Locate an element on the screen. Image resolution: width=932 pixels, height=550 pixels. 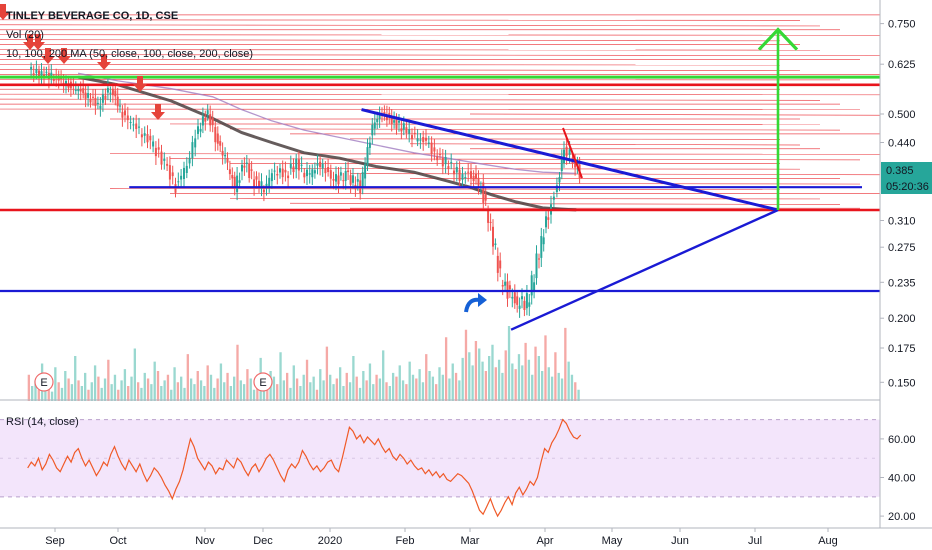
time-tick-label: Jun is located at coordinates (680, 541).